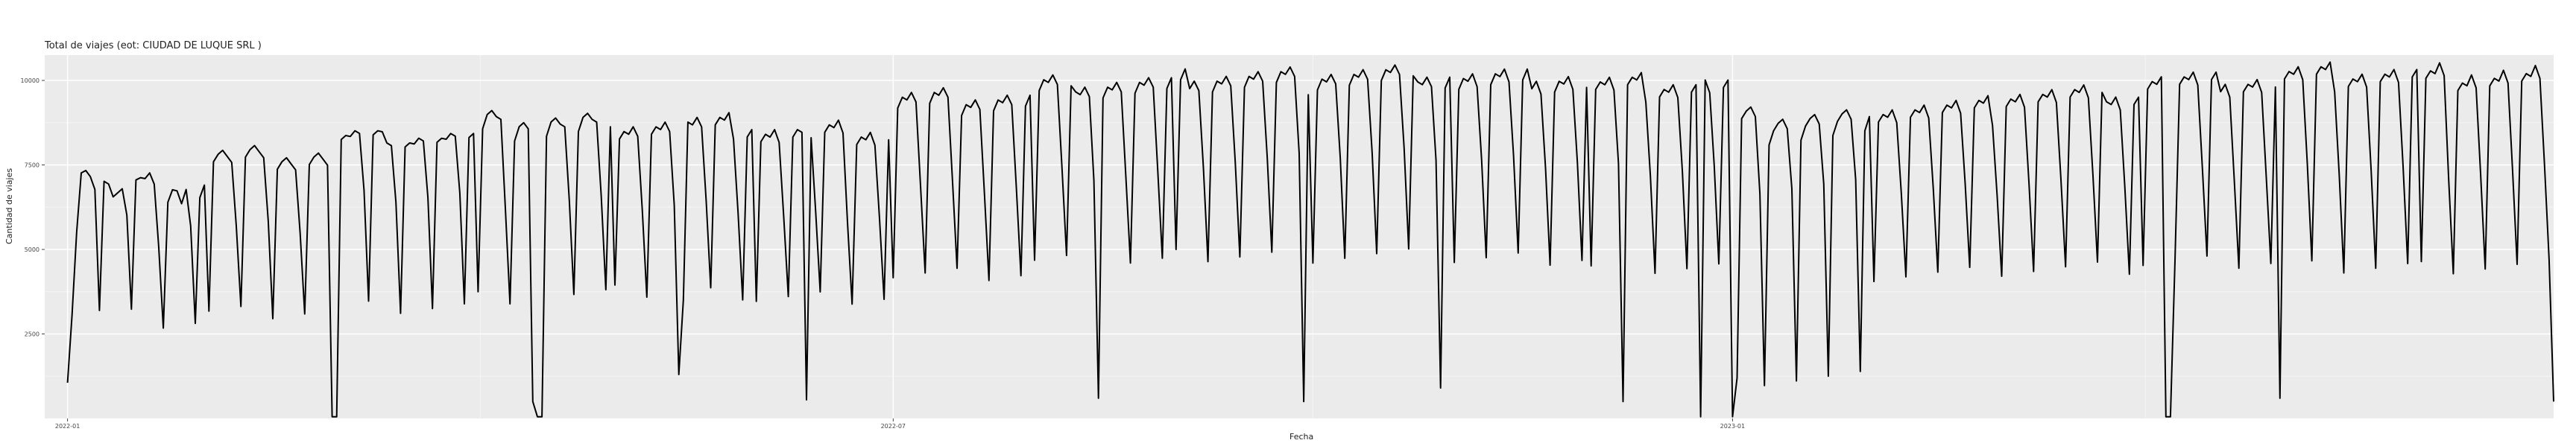 The image size is (2576, 446). What do you see at coordinates (67, 426) in the screenshot?
I see `x-tick-label-0: 2022-01` at bounding box center [67, 426].